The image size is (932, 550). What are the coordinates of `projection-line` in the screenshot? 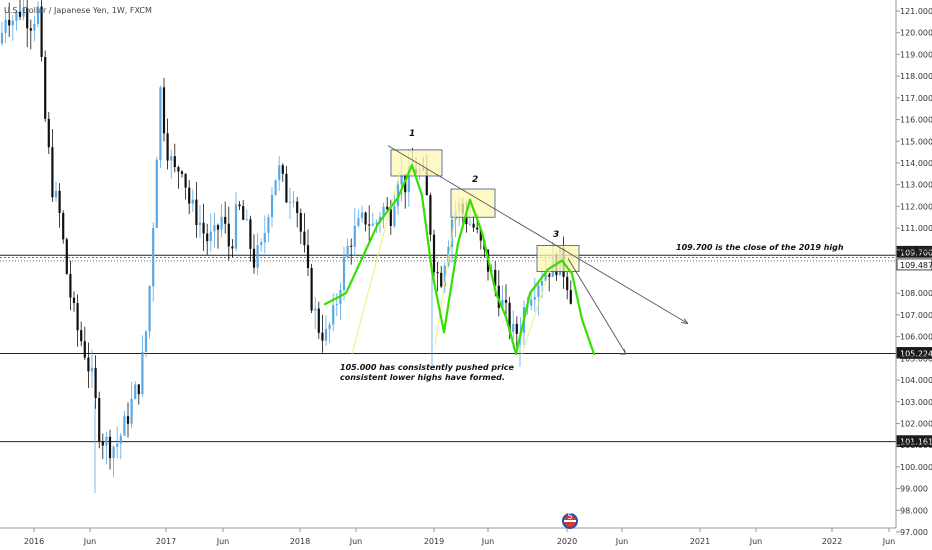 It's located at (597, 306).